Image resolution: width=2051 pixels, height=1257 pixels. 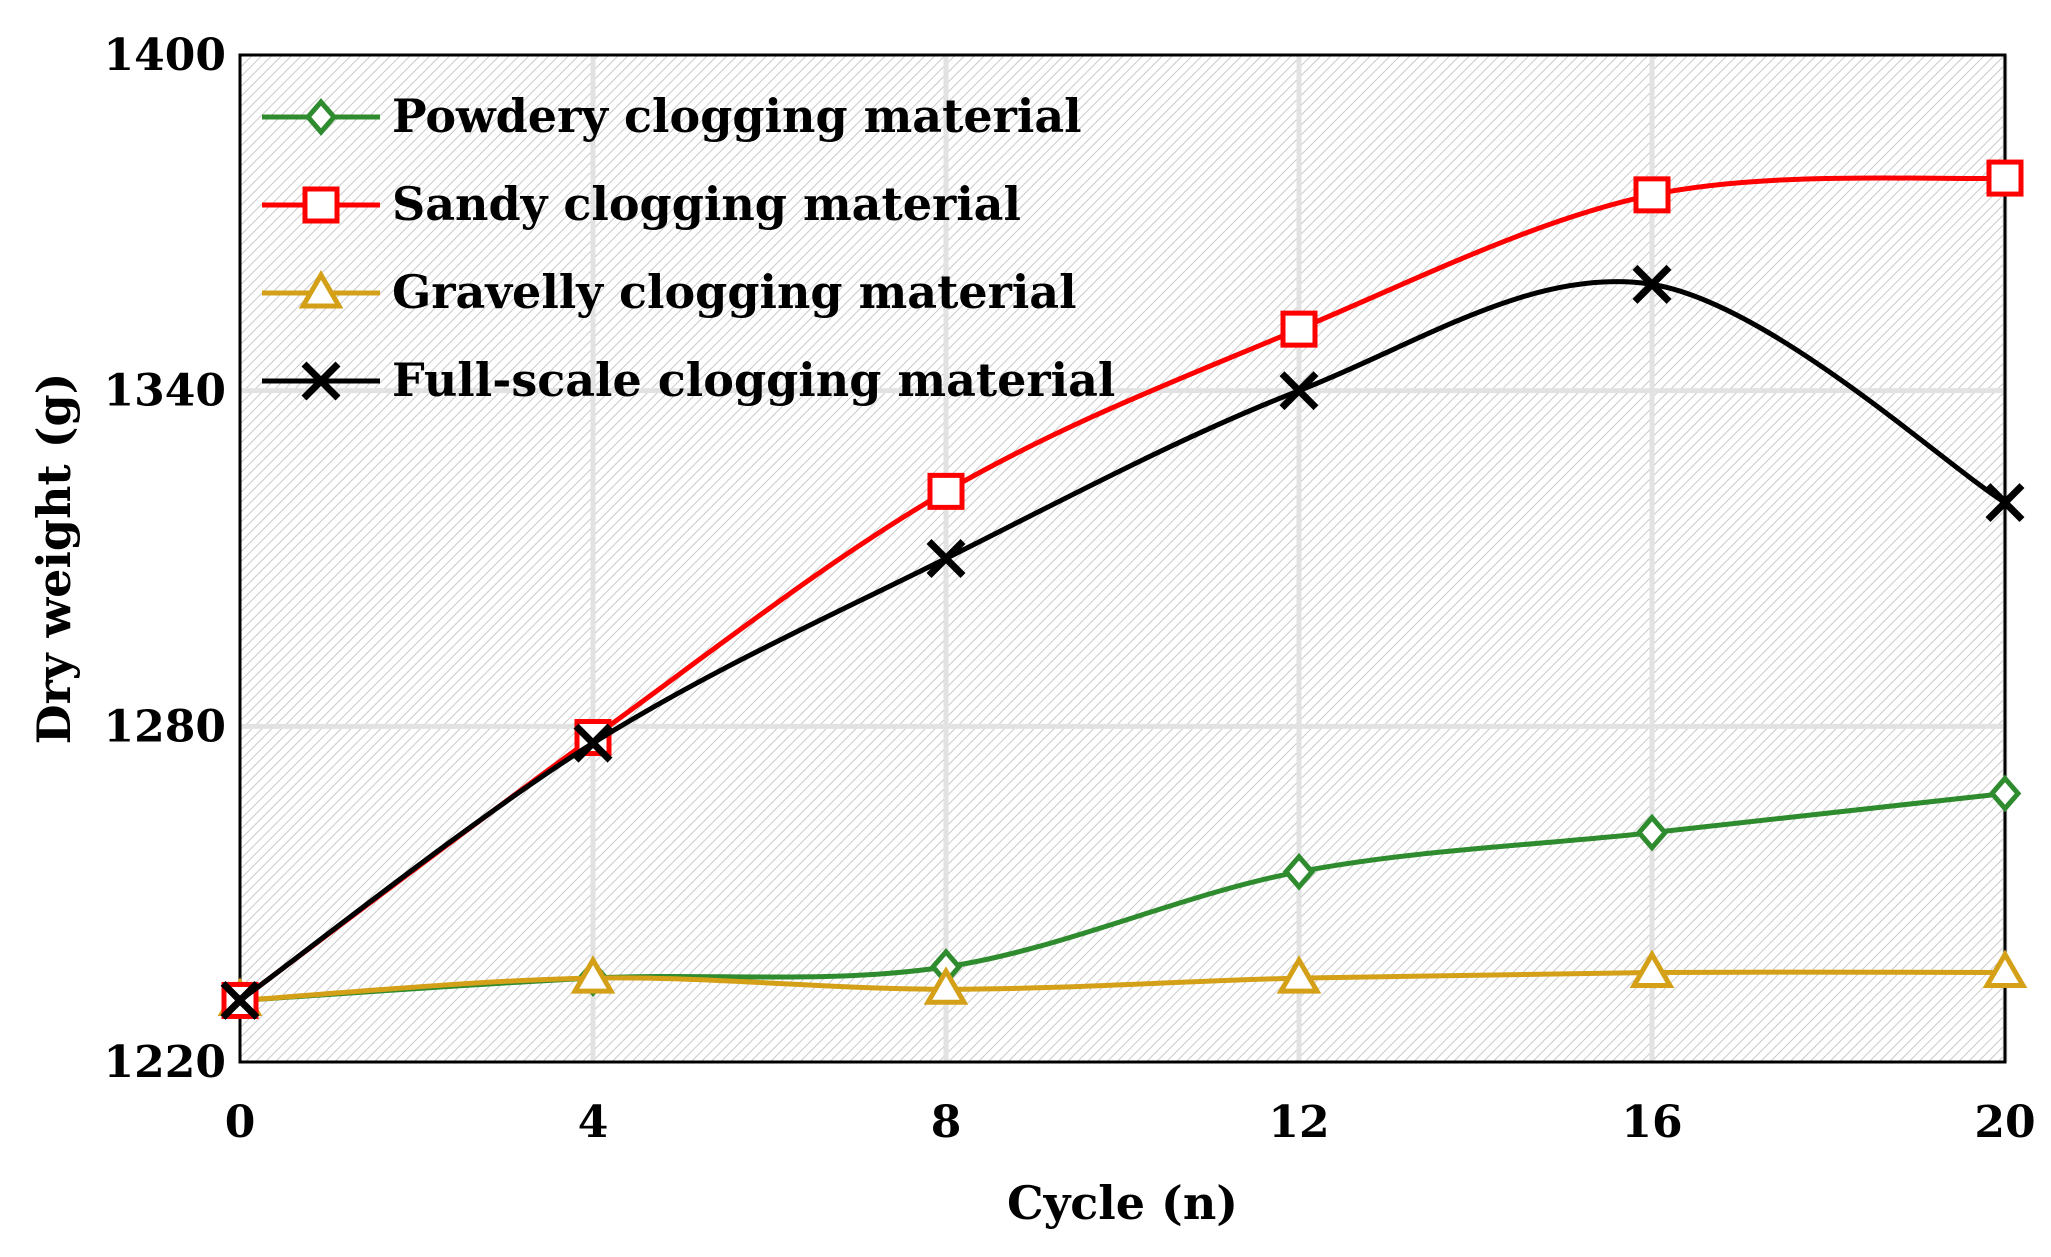 I want to click on y-tick-label: 1220, so click(x=165, y=1062).